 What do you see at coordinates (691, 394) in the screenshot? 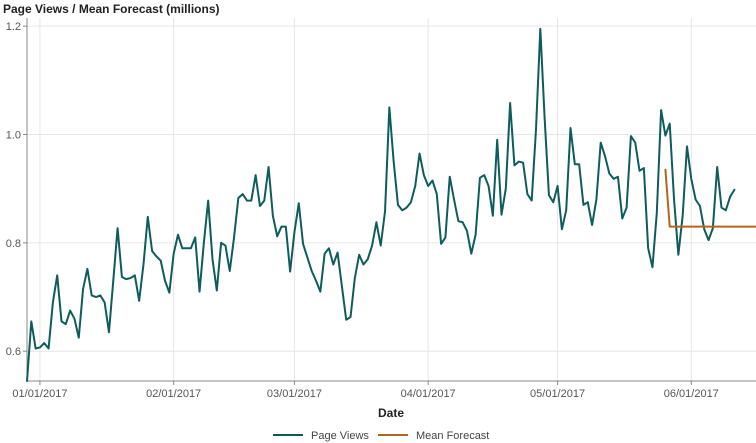
I see `x-tick-label: 06/01/2017` at bounding box center [691, 394].